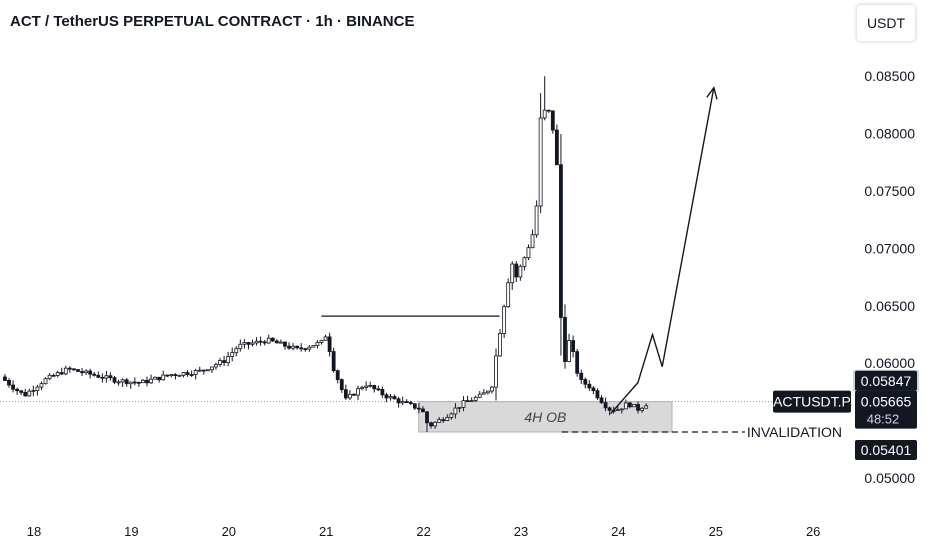 This screenshot has height=550, width=932. What do you see at coordinates (886, 23) in the screenshot?
I see `currency-button: USDT` at bounding box center [886, 23].